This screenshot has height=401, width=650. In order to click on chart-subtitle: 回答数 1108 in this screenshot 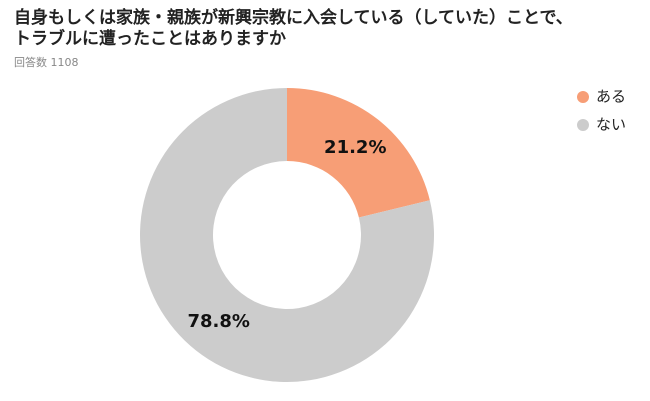, I will do `click(46, 62)`.